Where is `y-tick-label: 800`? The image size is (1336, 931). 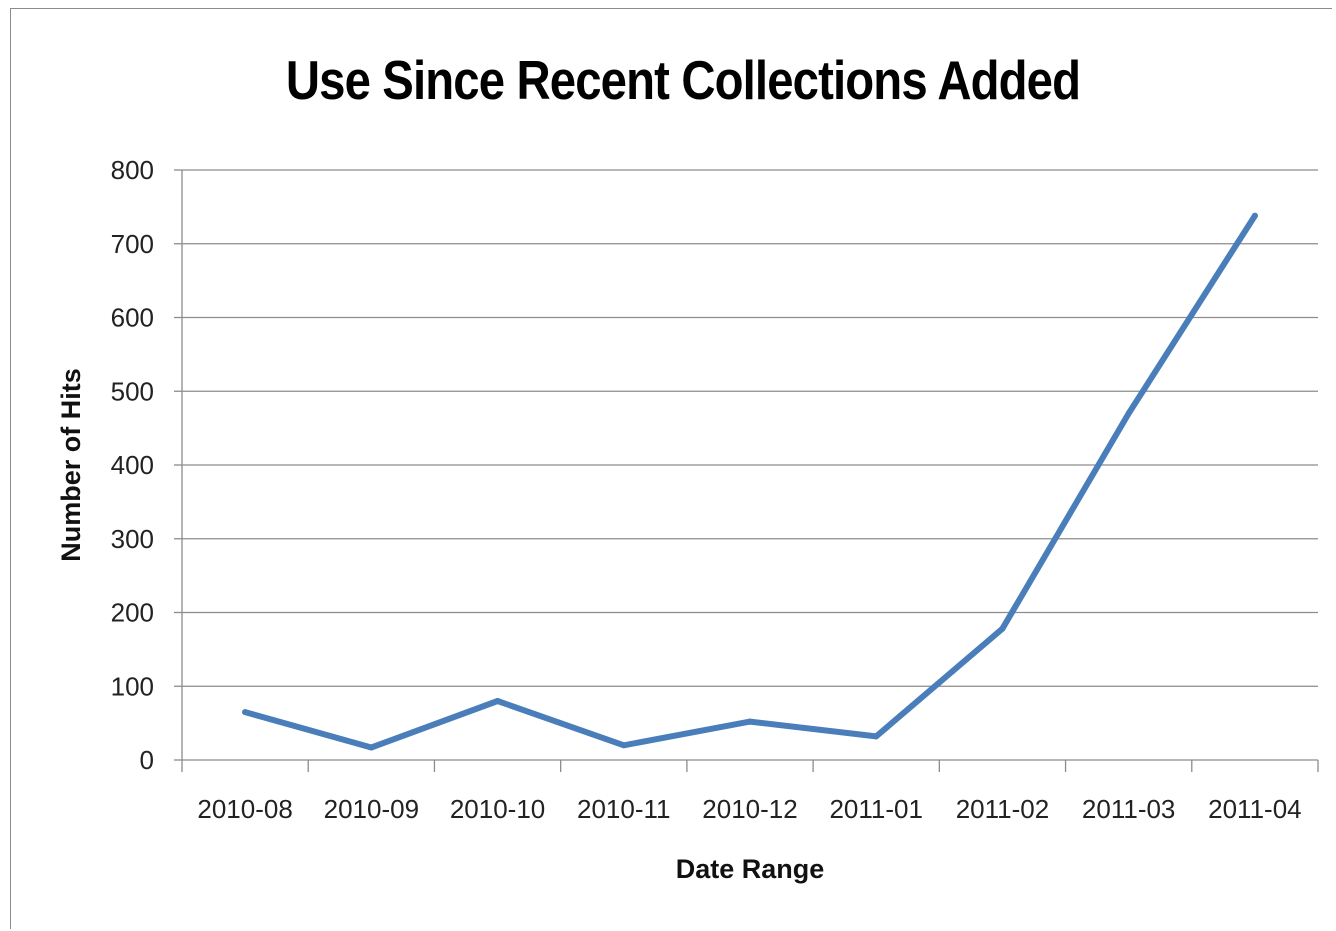
y-tick-label: 800 is located at coordinates (132, 170).